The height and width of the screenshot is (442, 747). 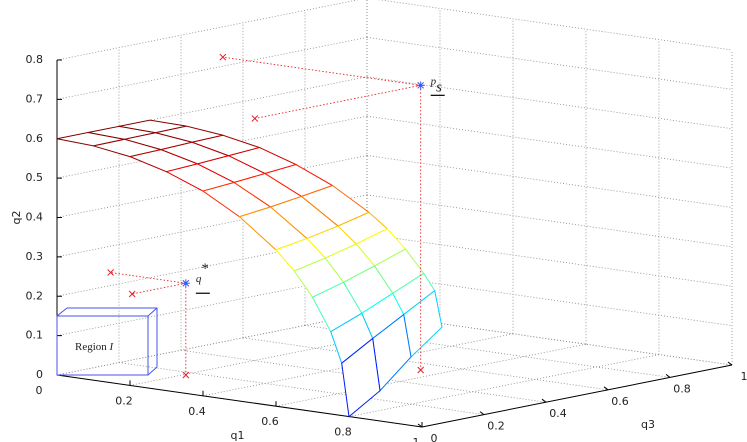 I want to click on point-label-name: p, so click(x=433, y=81).